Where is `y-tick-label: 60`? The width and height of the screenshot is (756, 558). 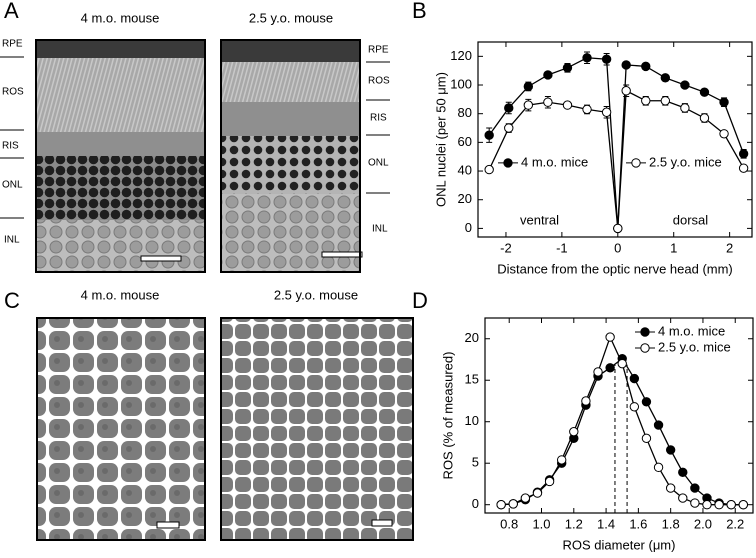 y-tick-label: 60 is located at coordinates (465, 141).